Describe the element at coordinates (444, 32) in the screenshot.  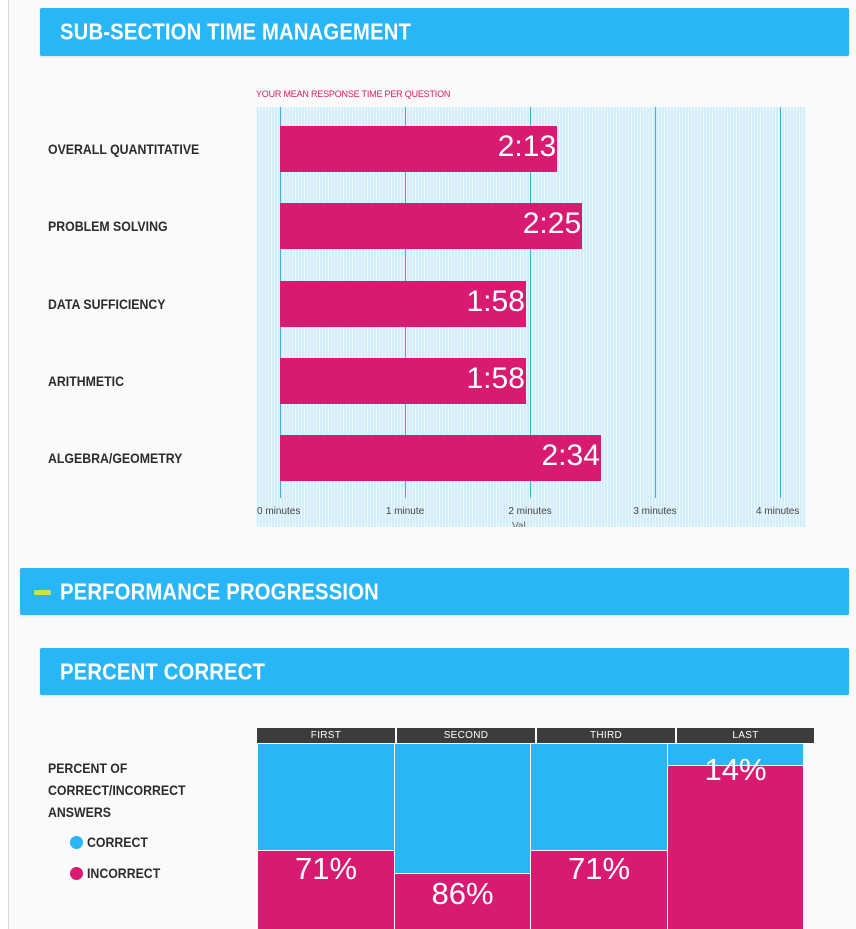
I see `time-management-header: SUB-SECTION TIME MANAGEMENT` at that location.